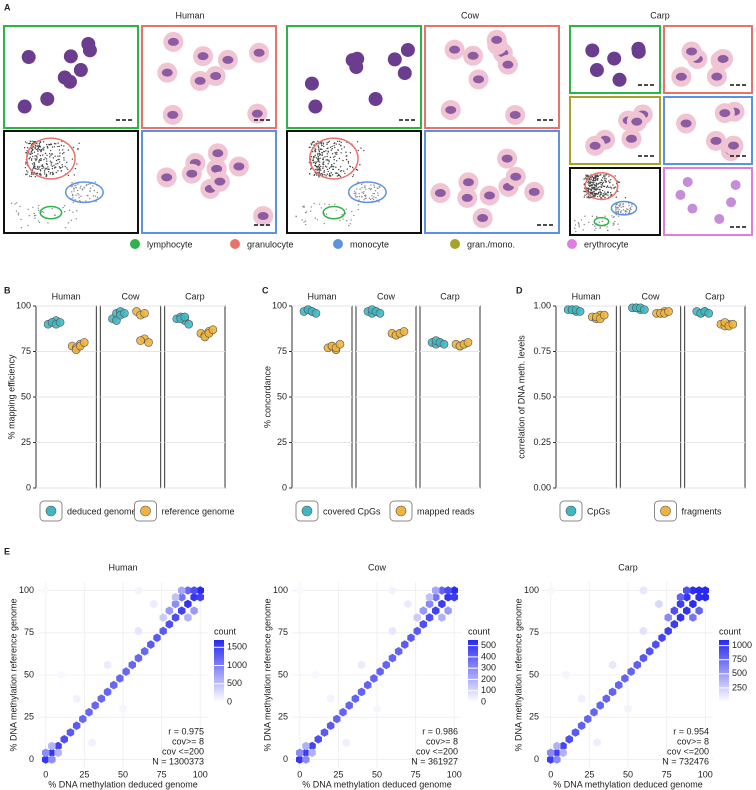 This screenshot has height=790, width=756. I want to click on x-tick-label: 75, so click(162, 774).